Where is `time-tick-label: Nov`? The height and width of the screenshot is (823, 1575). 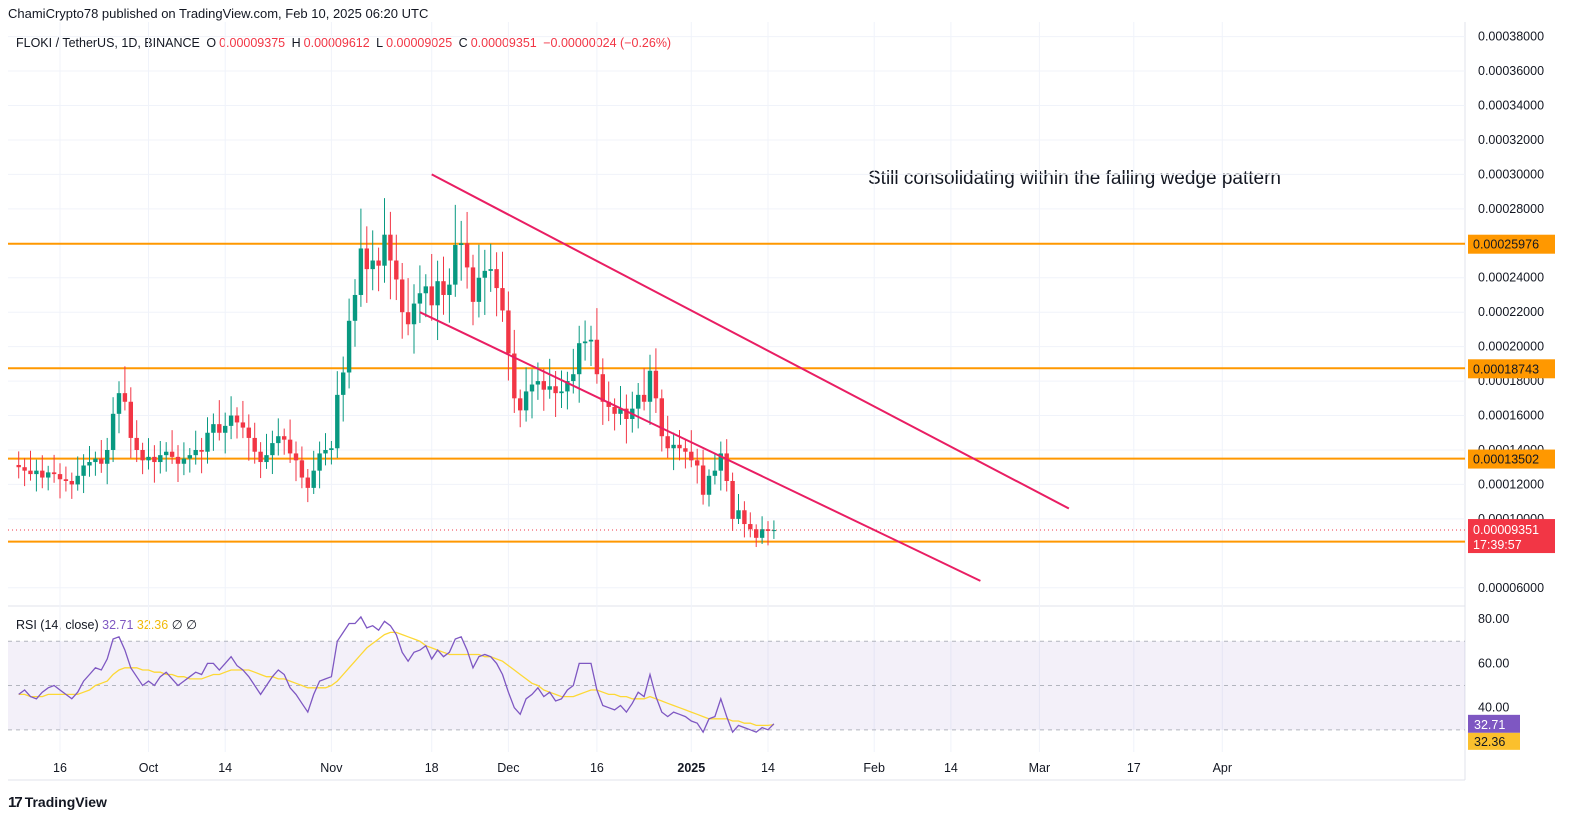 time-tick-label: Nov is located at coordinates (331, 768).